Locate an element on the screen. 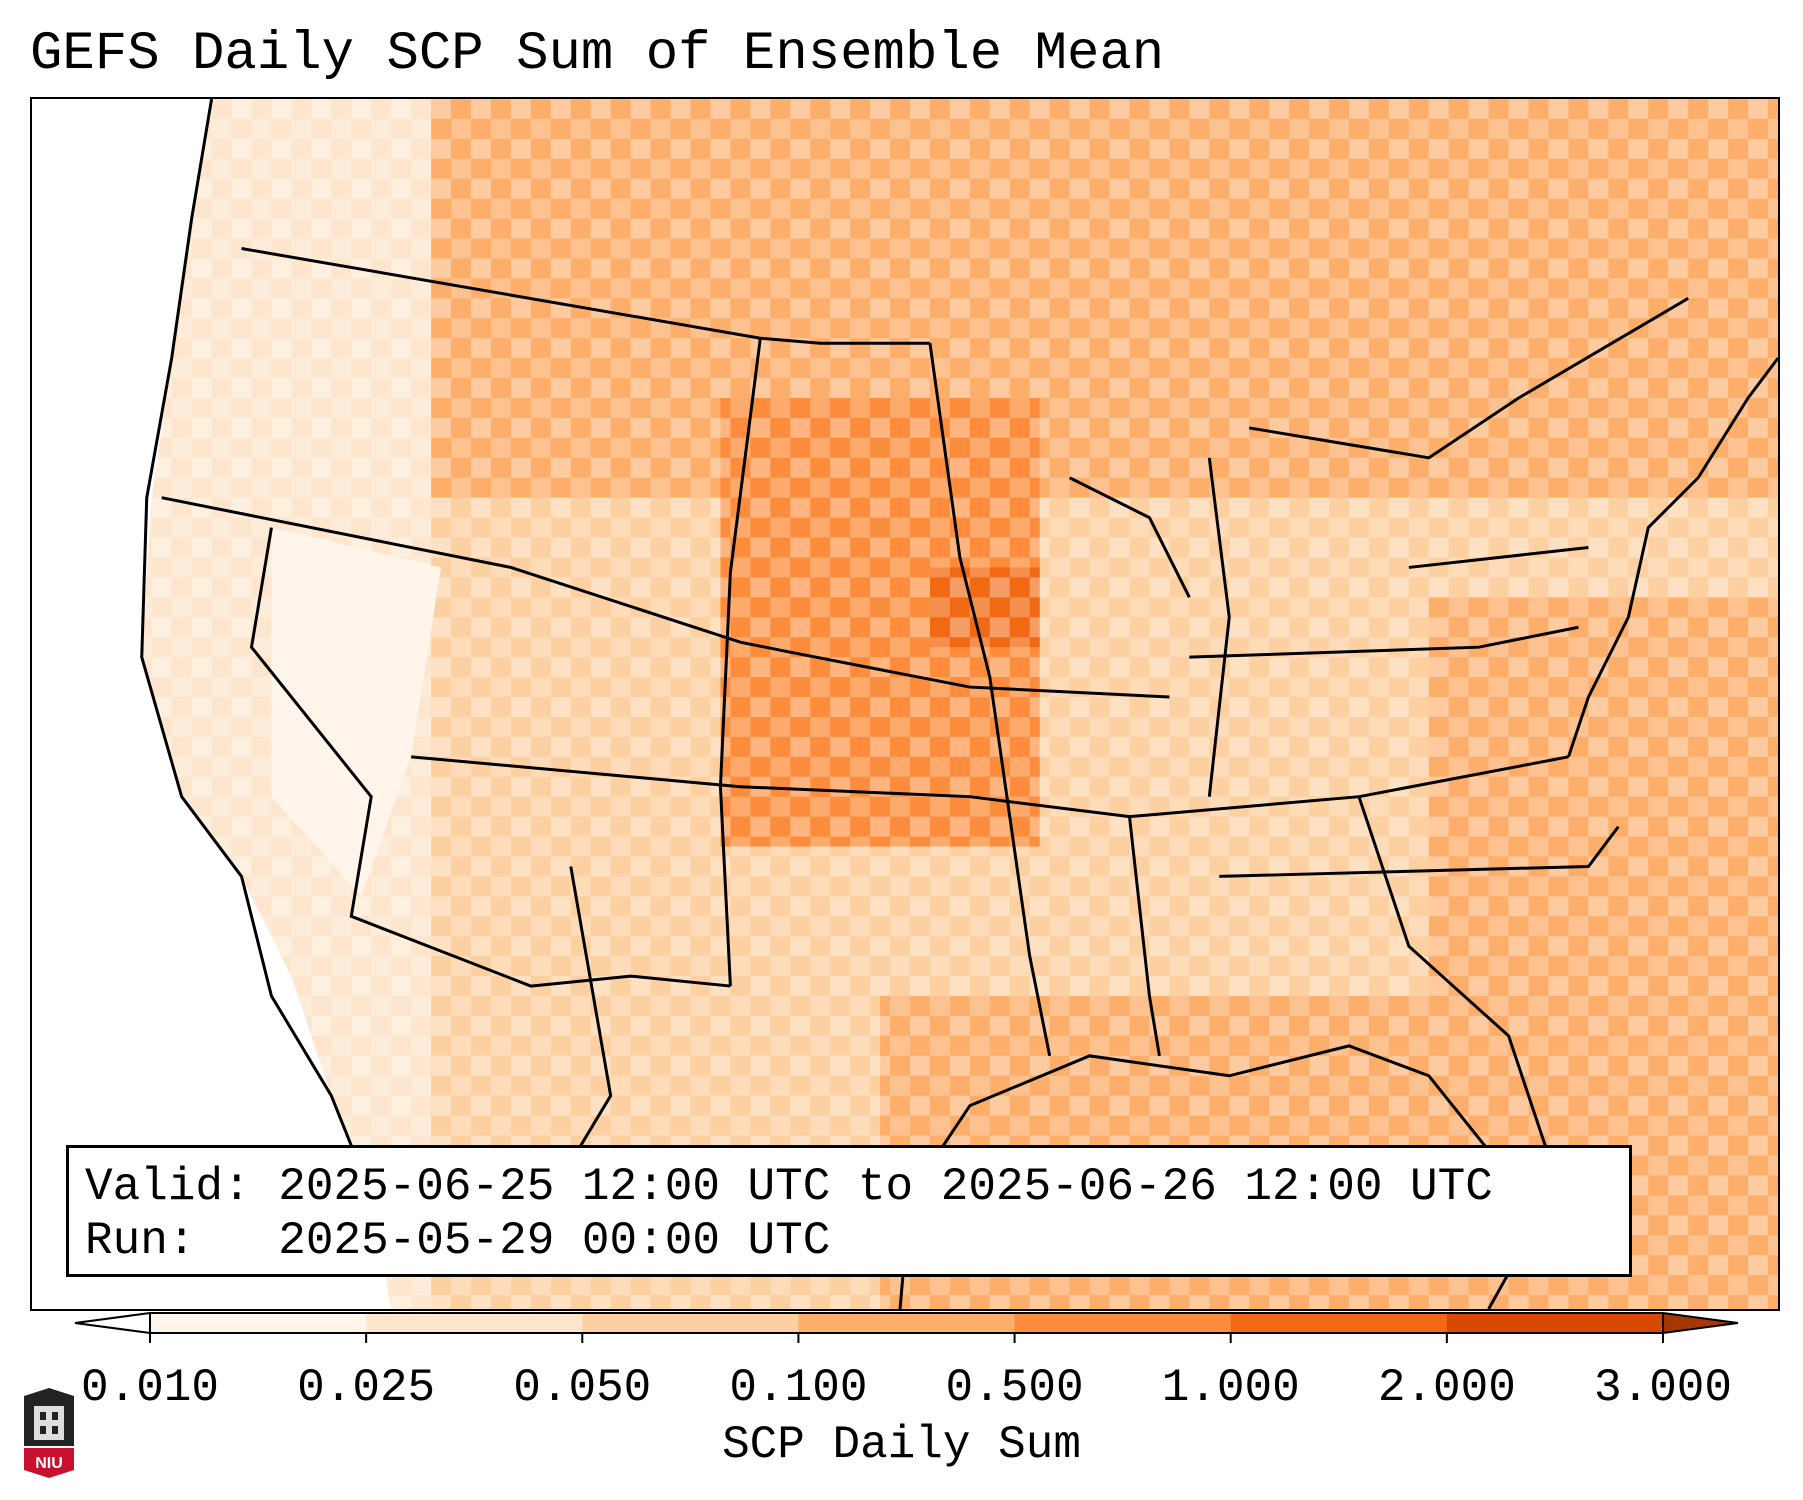  colorbar-tick-label-7: 3.000 is located at coordinates (1663, 1388).